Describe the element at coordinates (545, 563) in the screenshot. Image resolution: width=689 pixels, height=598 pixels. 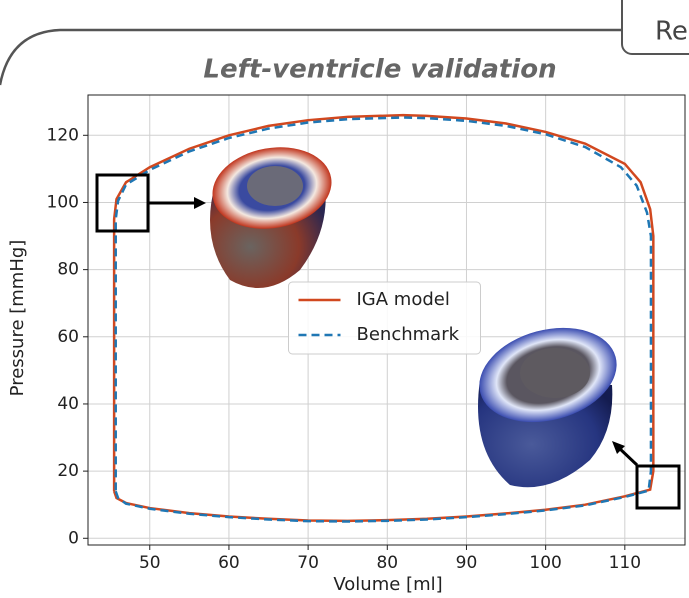
I see `x-tick-label: 100` at that location.